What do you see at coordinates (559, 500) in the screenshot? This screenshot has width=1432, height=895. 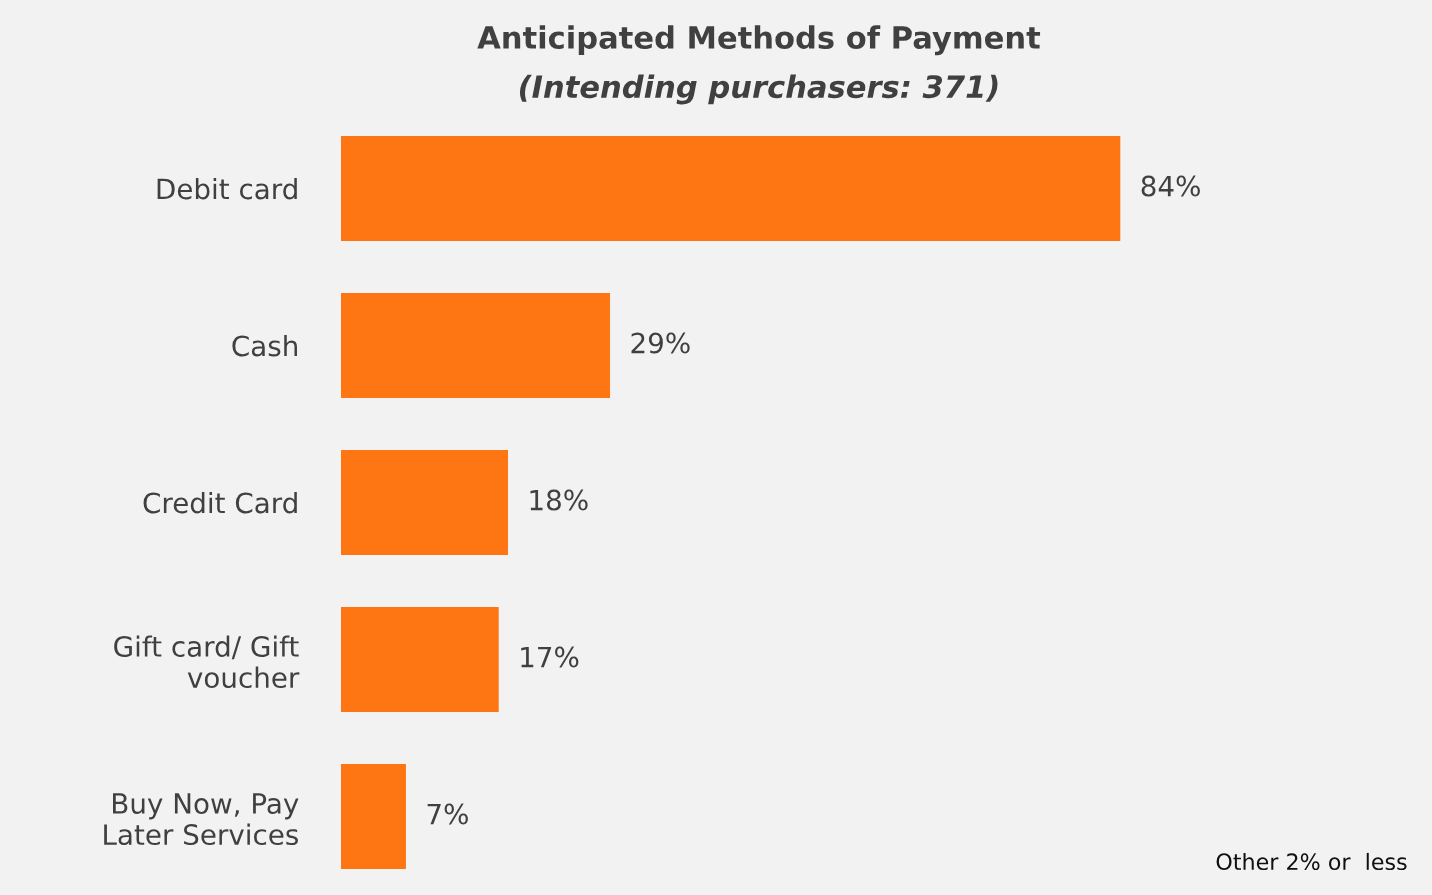 I see `data-label: 18%` at bounding box center [559, 500].